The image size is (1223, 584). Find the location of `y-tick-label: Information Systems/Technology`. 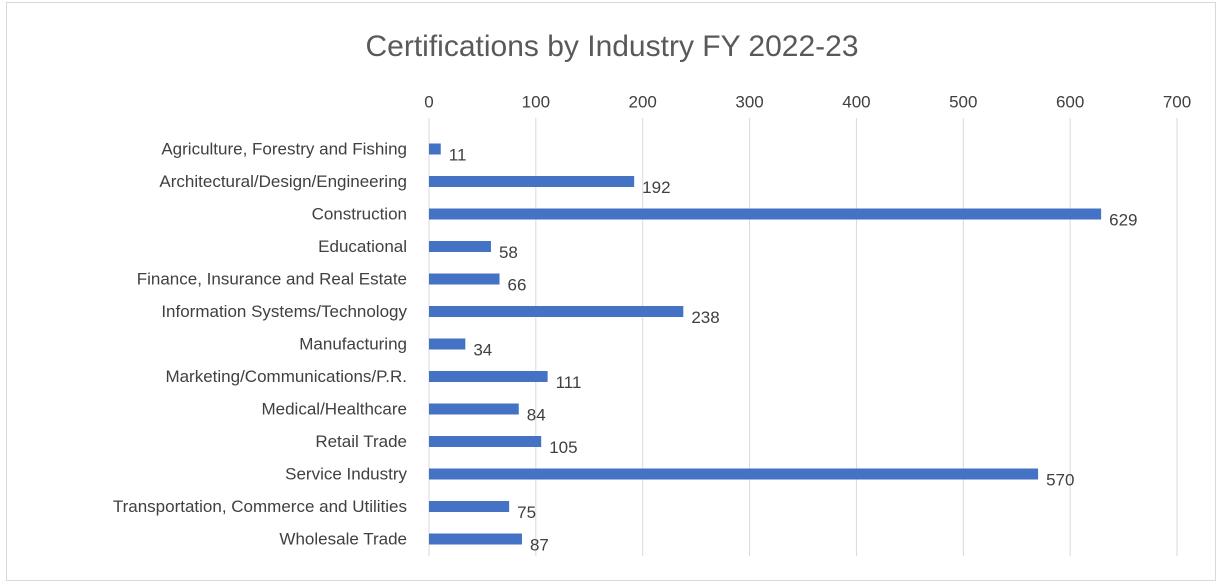

y-tick-label: Information Systems/Technology is located at coordinates (284, 311).